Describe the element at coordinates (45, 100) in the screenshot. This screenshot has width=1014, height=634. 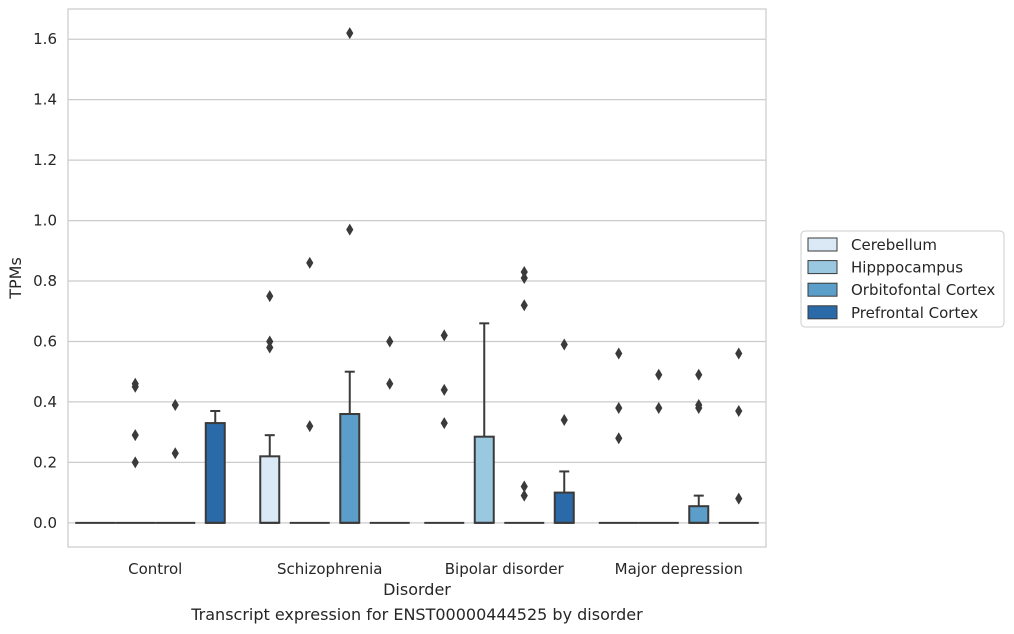
I see `y-tick-label: 1.4` at that location.